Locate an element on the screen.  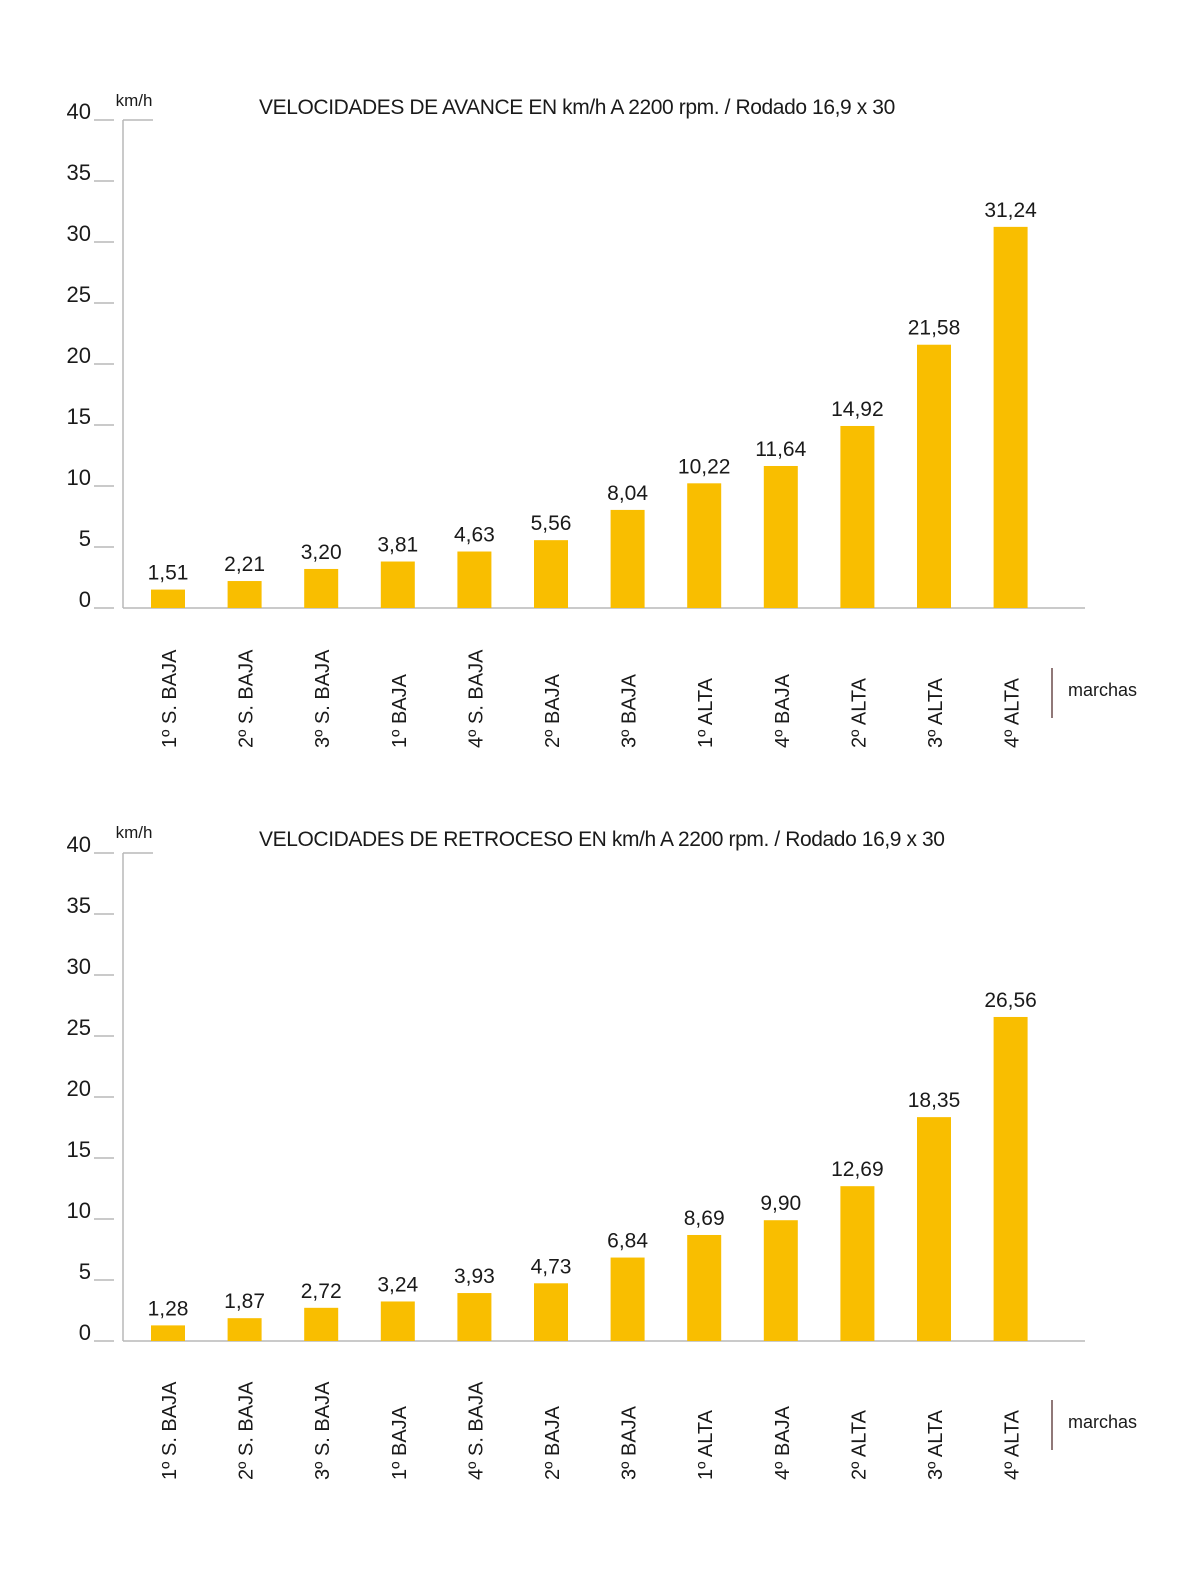
data-label: 18,35 is located at coordinates (934, 1100).